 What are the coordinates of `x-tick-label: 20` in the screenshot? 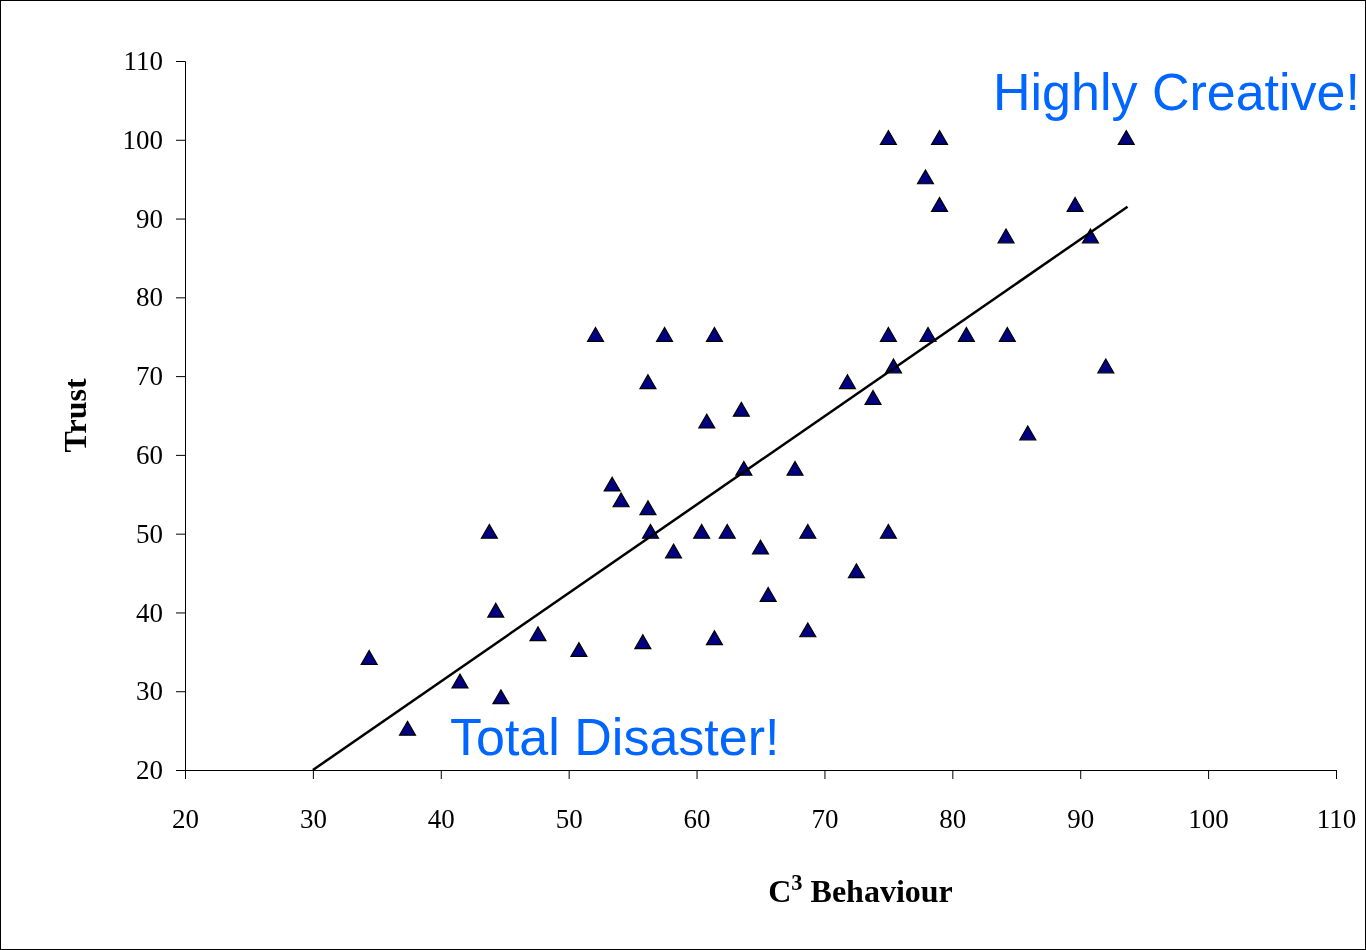 It's located at (185, 819).